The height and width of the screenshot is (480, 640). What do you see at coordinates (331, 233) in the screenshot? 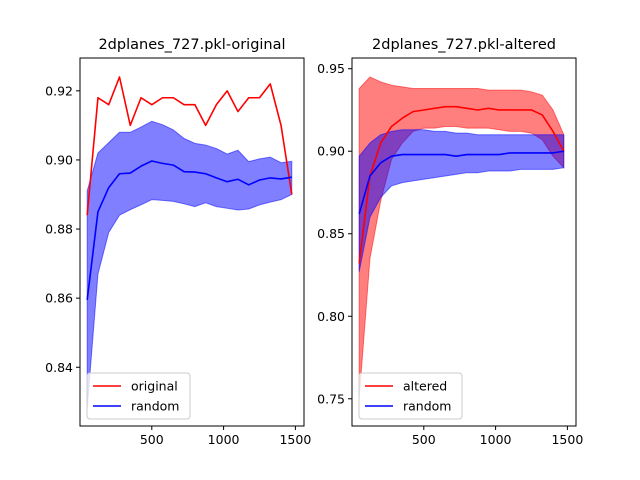
I see `y-tick-label-0.85: 0.85` at bounding box center [331, 233].